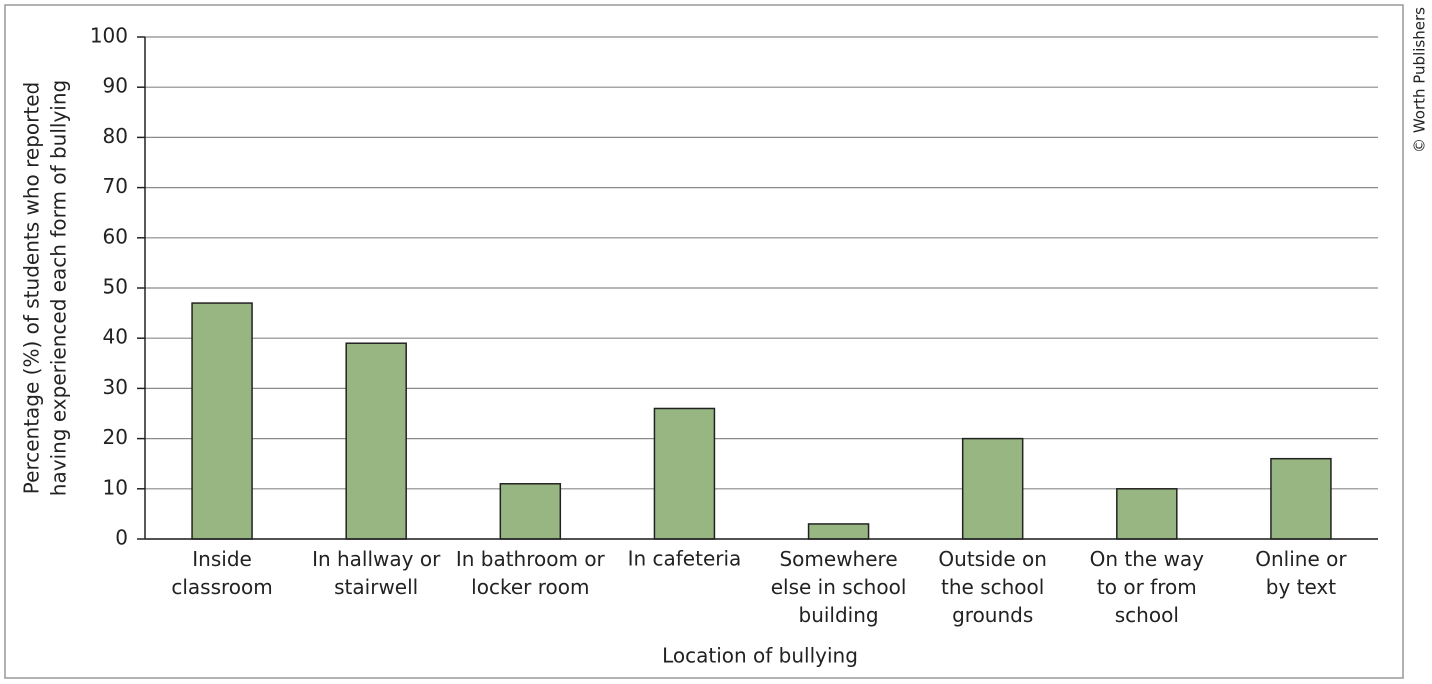 The height and width of the screenshot is (684, 1432). What do you see at coordinates (115, 186) in the screenshot?
I see `y-tick-label: 70` at bounding box center [115, 186].